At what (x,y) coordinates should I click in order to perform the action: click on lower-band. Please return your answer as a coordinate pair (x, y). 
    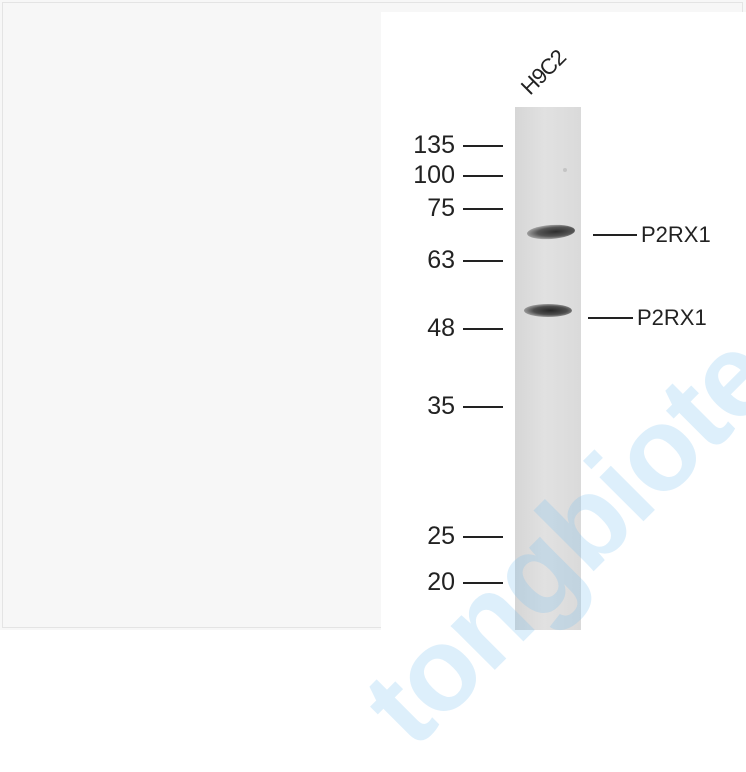
    Looking at the image, I should click on (548, 310).